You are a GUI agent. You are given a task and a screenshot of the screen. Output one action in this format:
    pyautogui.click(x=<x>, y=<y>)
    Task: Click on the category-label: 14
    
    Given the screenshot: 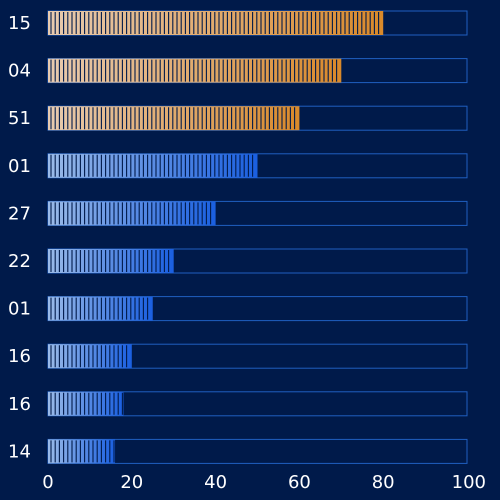 What is the action you would take?
    pyautogui.click(x=19, y=451)
    